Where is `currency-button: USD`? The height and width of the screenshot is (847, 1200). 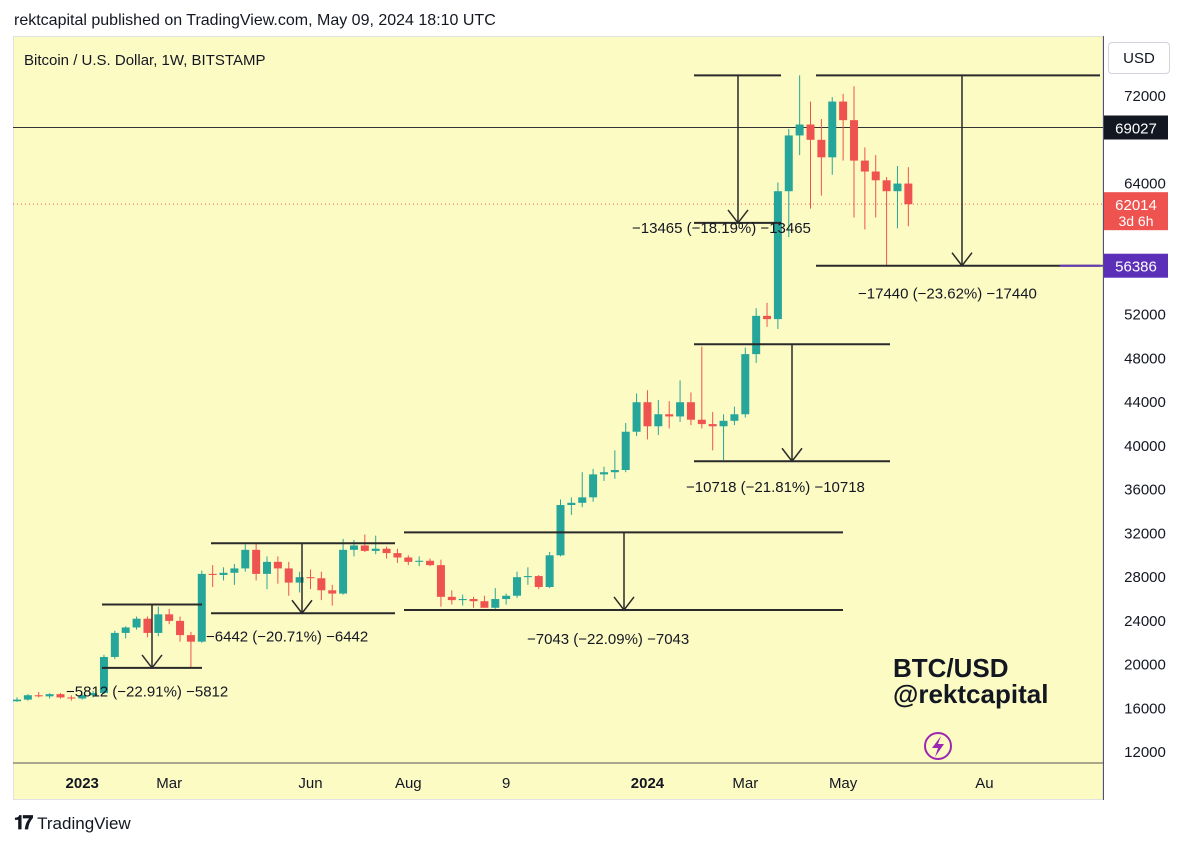 currency-button: USD is located at coordinates (1139, 58).